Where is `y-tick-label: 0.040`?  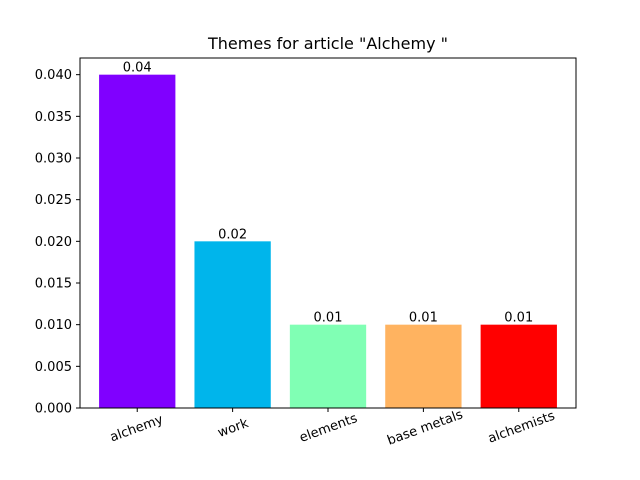 y-tick-label: 0.040 is located at coordinates (53, 75).